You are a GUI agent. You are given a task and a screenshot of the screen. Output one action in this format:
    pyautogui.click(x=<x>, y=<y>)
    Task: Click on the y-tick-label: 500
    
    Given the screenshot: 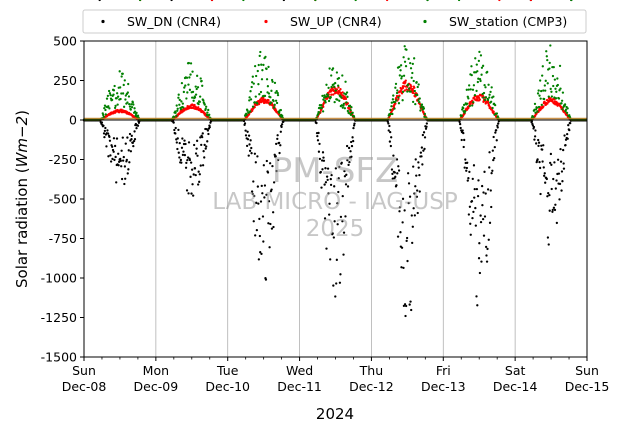 What is the action you would take?
    pyautogui.click(x=65, y=41)
    